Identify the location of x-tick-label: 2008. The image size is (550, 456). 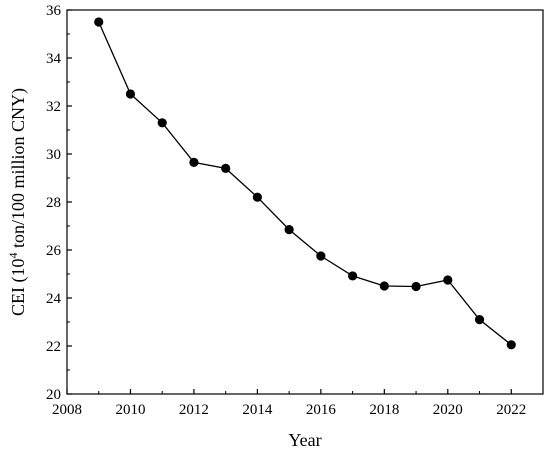
(67, 410).